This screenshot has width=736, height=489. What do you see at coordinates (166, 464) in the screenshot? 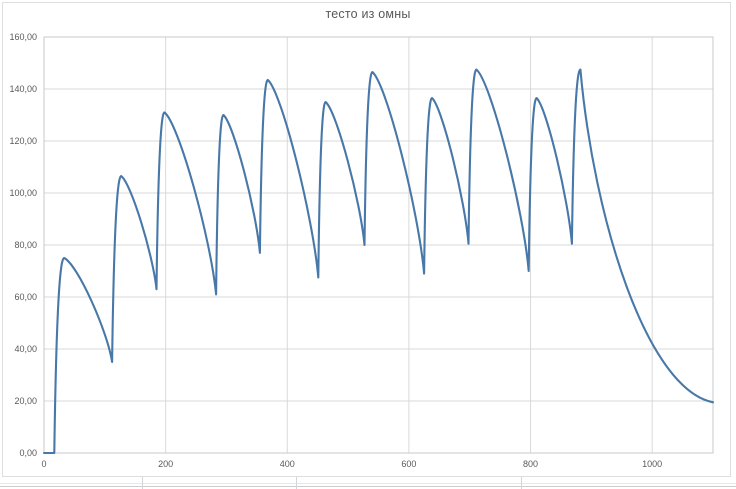
I see `x-tick-label: 200` at bounding box center [166, 464].